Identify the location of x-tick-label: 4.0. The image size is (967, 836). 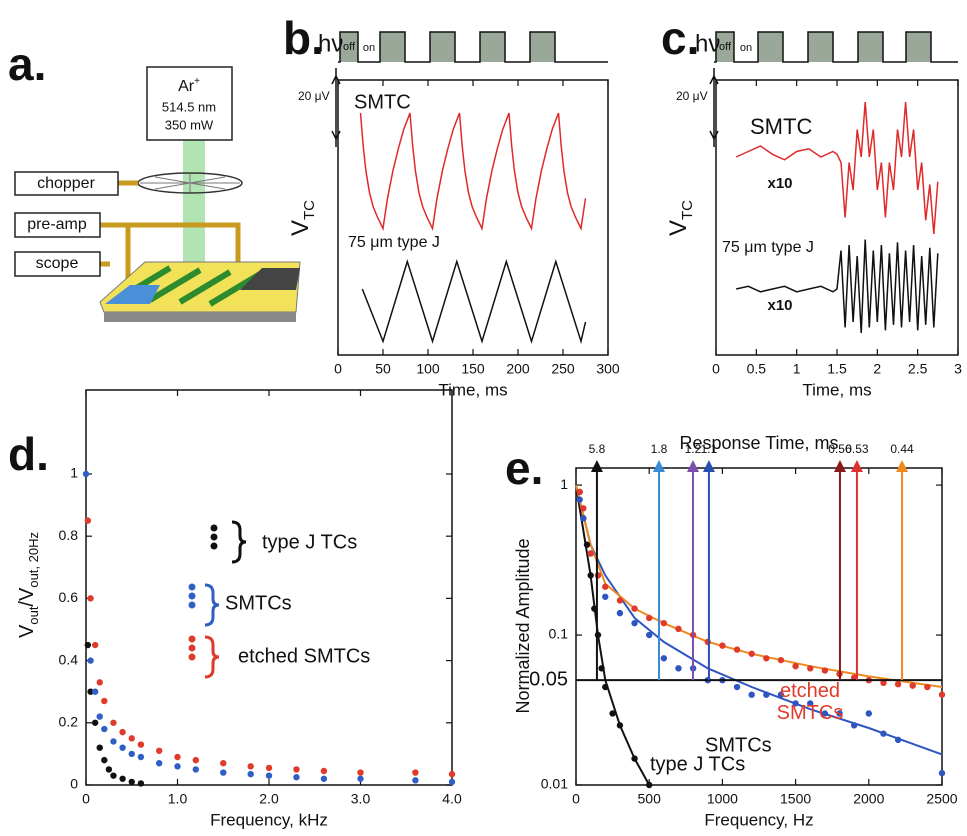
(452, 799).